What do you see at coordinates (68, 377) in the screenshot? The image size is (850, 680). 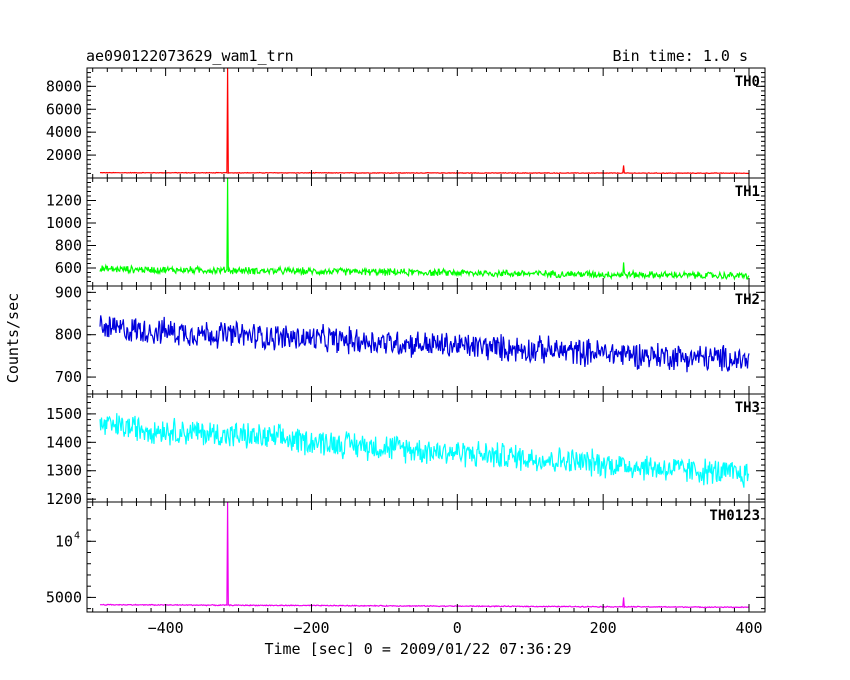 I see `y-tick-label: 700` at bounding box center [68, 377].